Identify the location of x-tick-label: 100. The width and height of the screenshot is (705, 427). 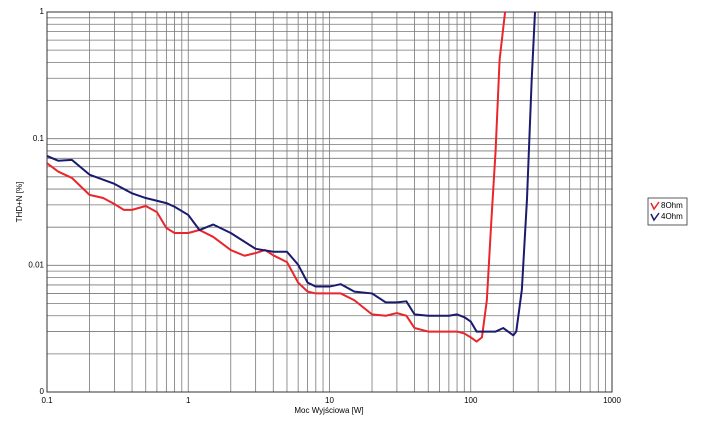
(471, 400).